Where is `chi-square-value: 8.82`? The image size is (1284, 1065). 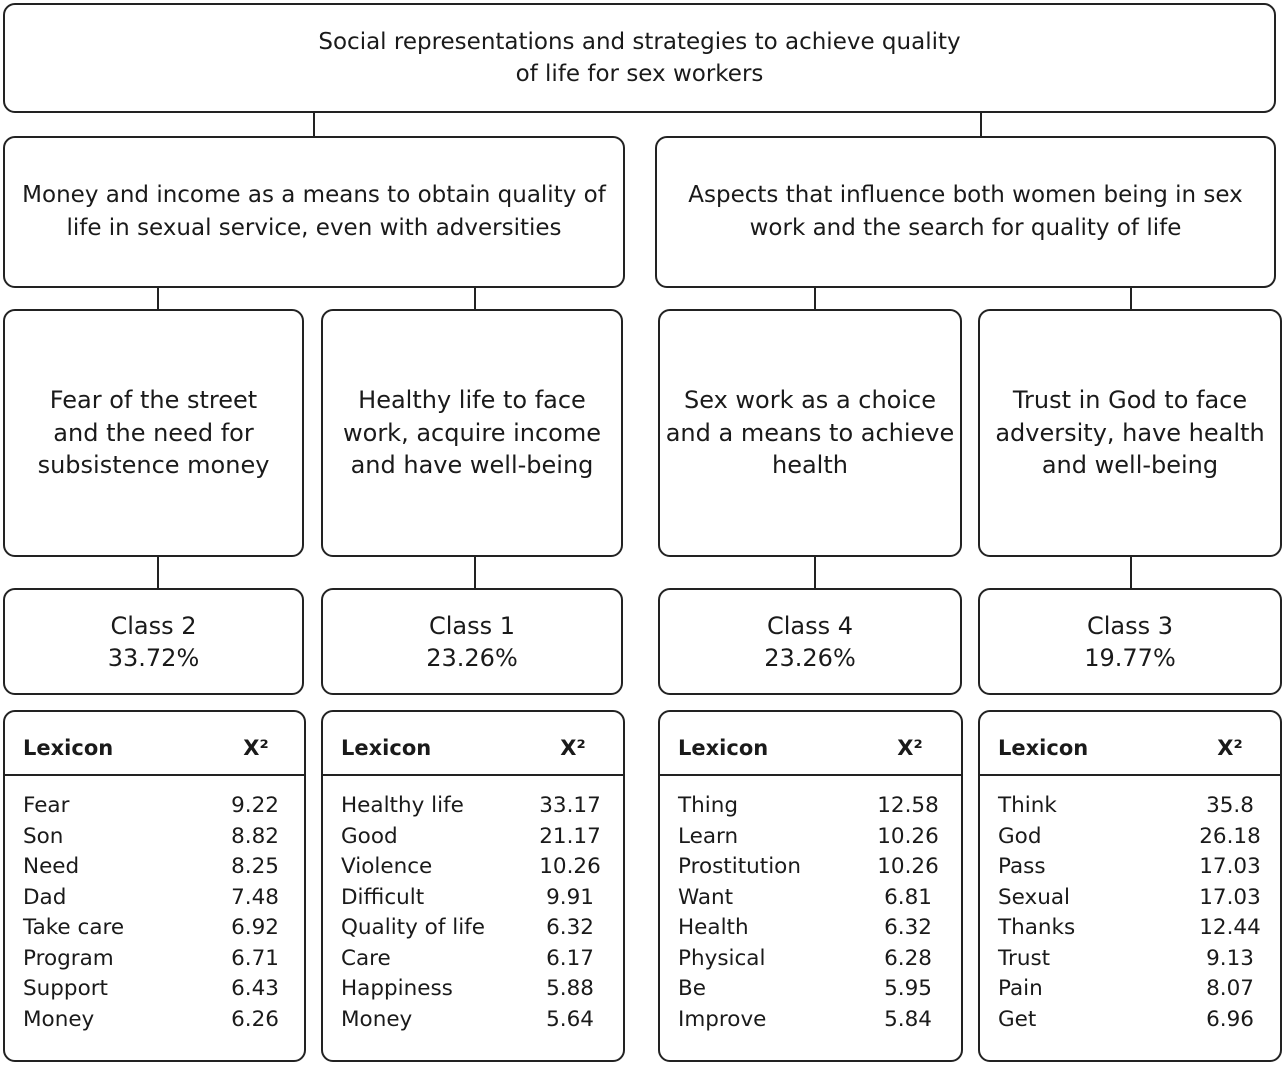
chi-square-value: 8.82 is located at coordinates (255, 836).